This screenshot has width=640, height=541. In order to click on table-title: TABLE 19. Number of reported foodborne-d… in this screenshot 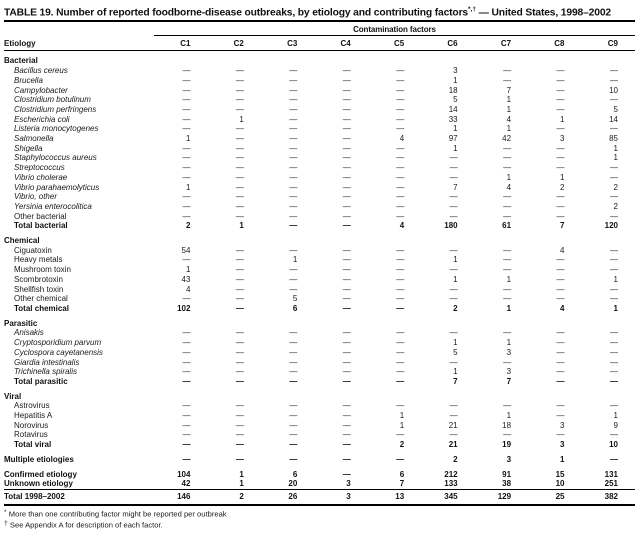, I will do `click(319, 13)`.